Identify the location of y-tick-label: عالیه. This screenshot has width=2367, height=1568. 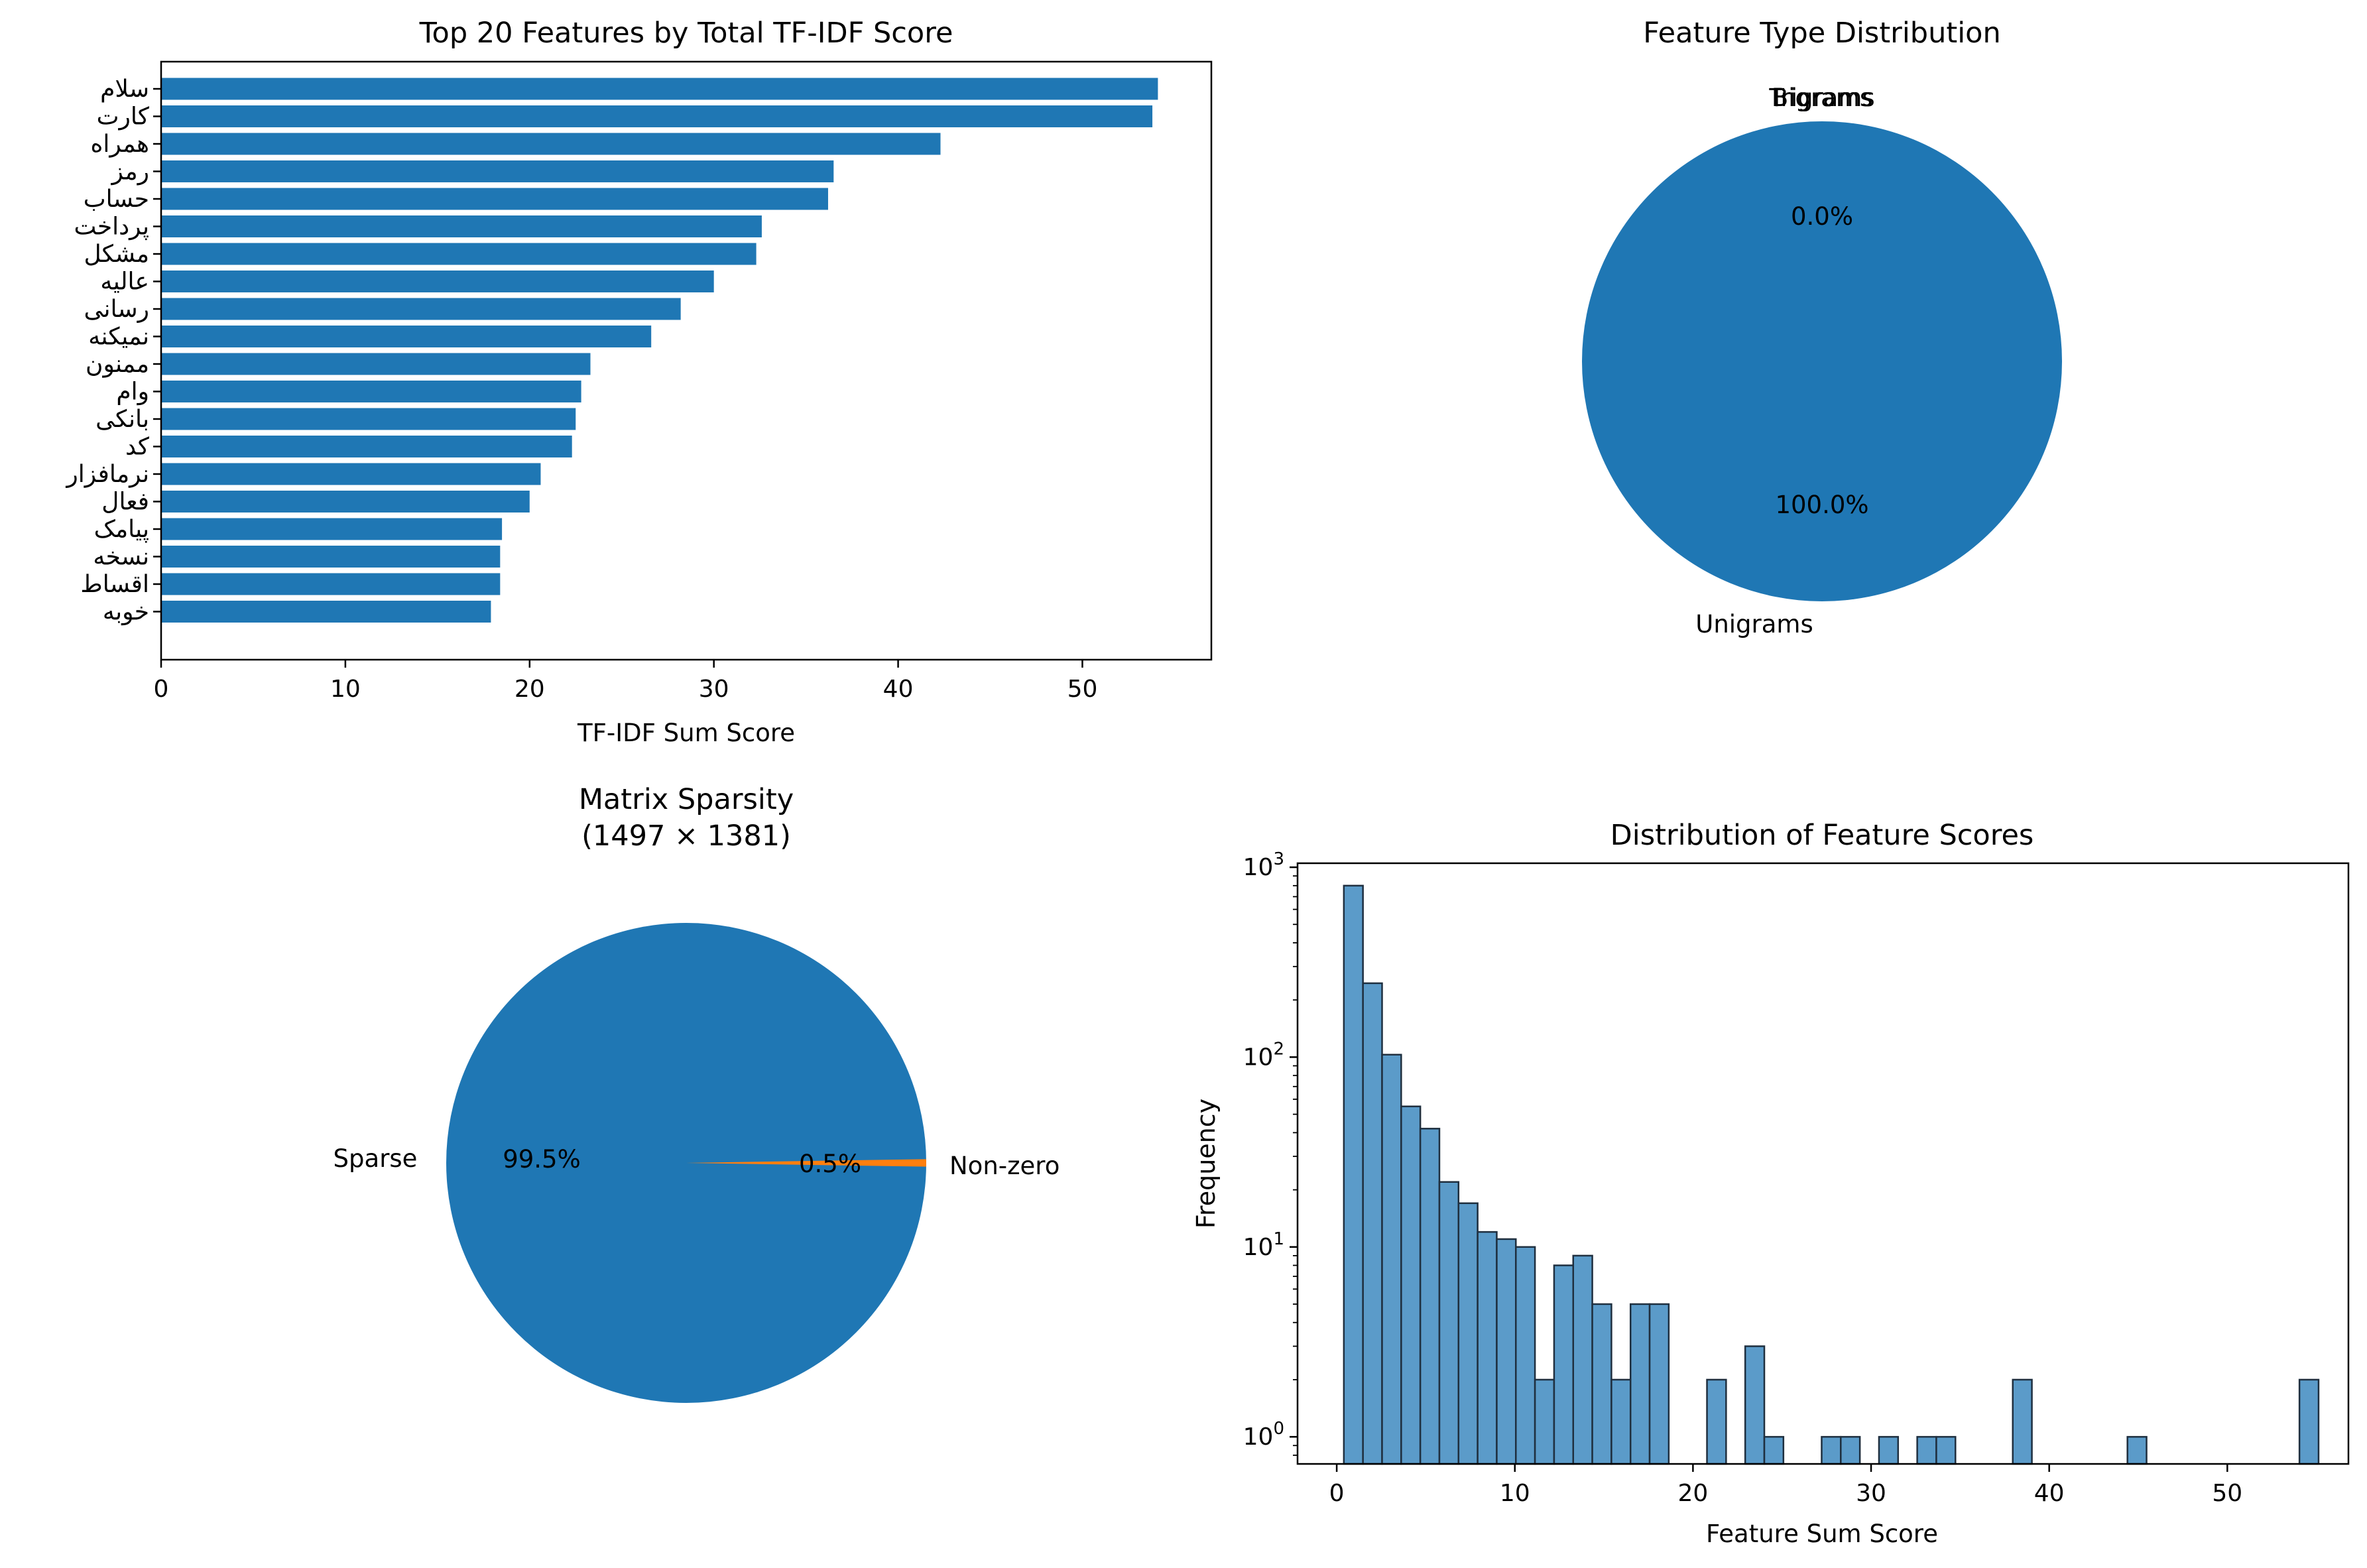
(124, 282).